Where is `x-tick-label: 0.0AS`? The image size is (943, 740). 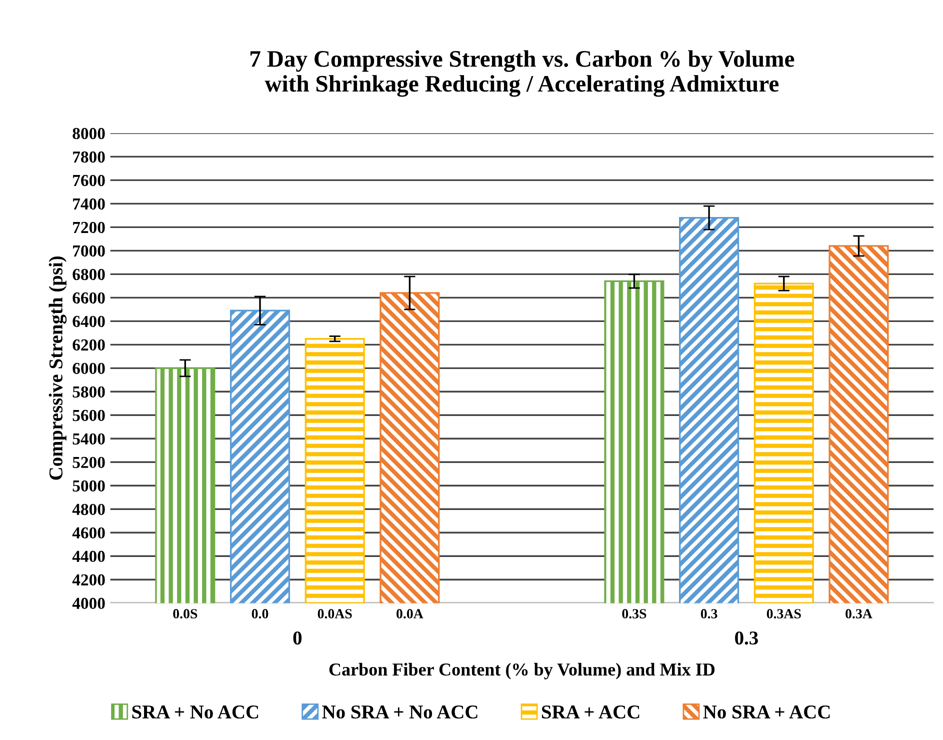
x-tick-label: 0.0AS is located at coordinates (335, 613).